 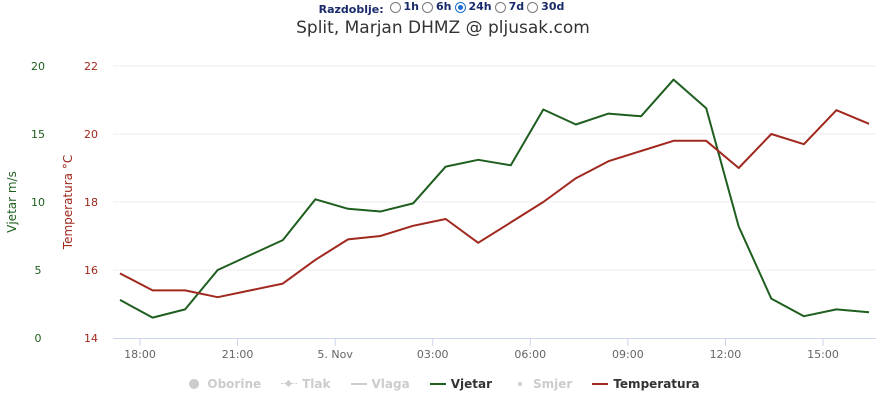 I want to click on legend-label: Temperatura, so click(x=656, y=384).